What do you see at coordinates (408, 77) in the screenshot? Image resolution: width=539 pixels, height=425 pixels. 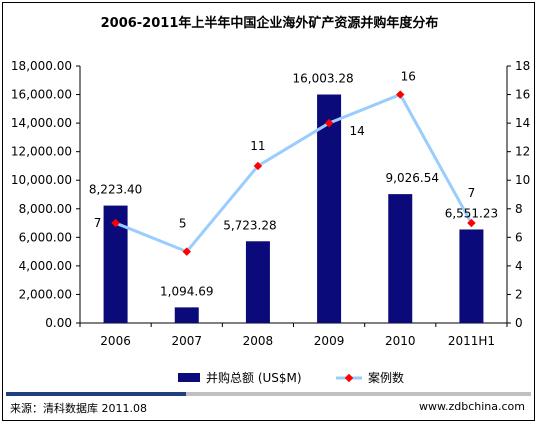 I see `line-data-label: 16` at bounding box center [408, 77].